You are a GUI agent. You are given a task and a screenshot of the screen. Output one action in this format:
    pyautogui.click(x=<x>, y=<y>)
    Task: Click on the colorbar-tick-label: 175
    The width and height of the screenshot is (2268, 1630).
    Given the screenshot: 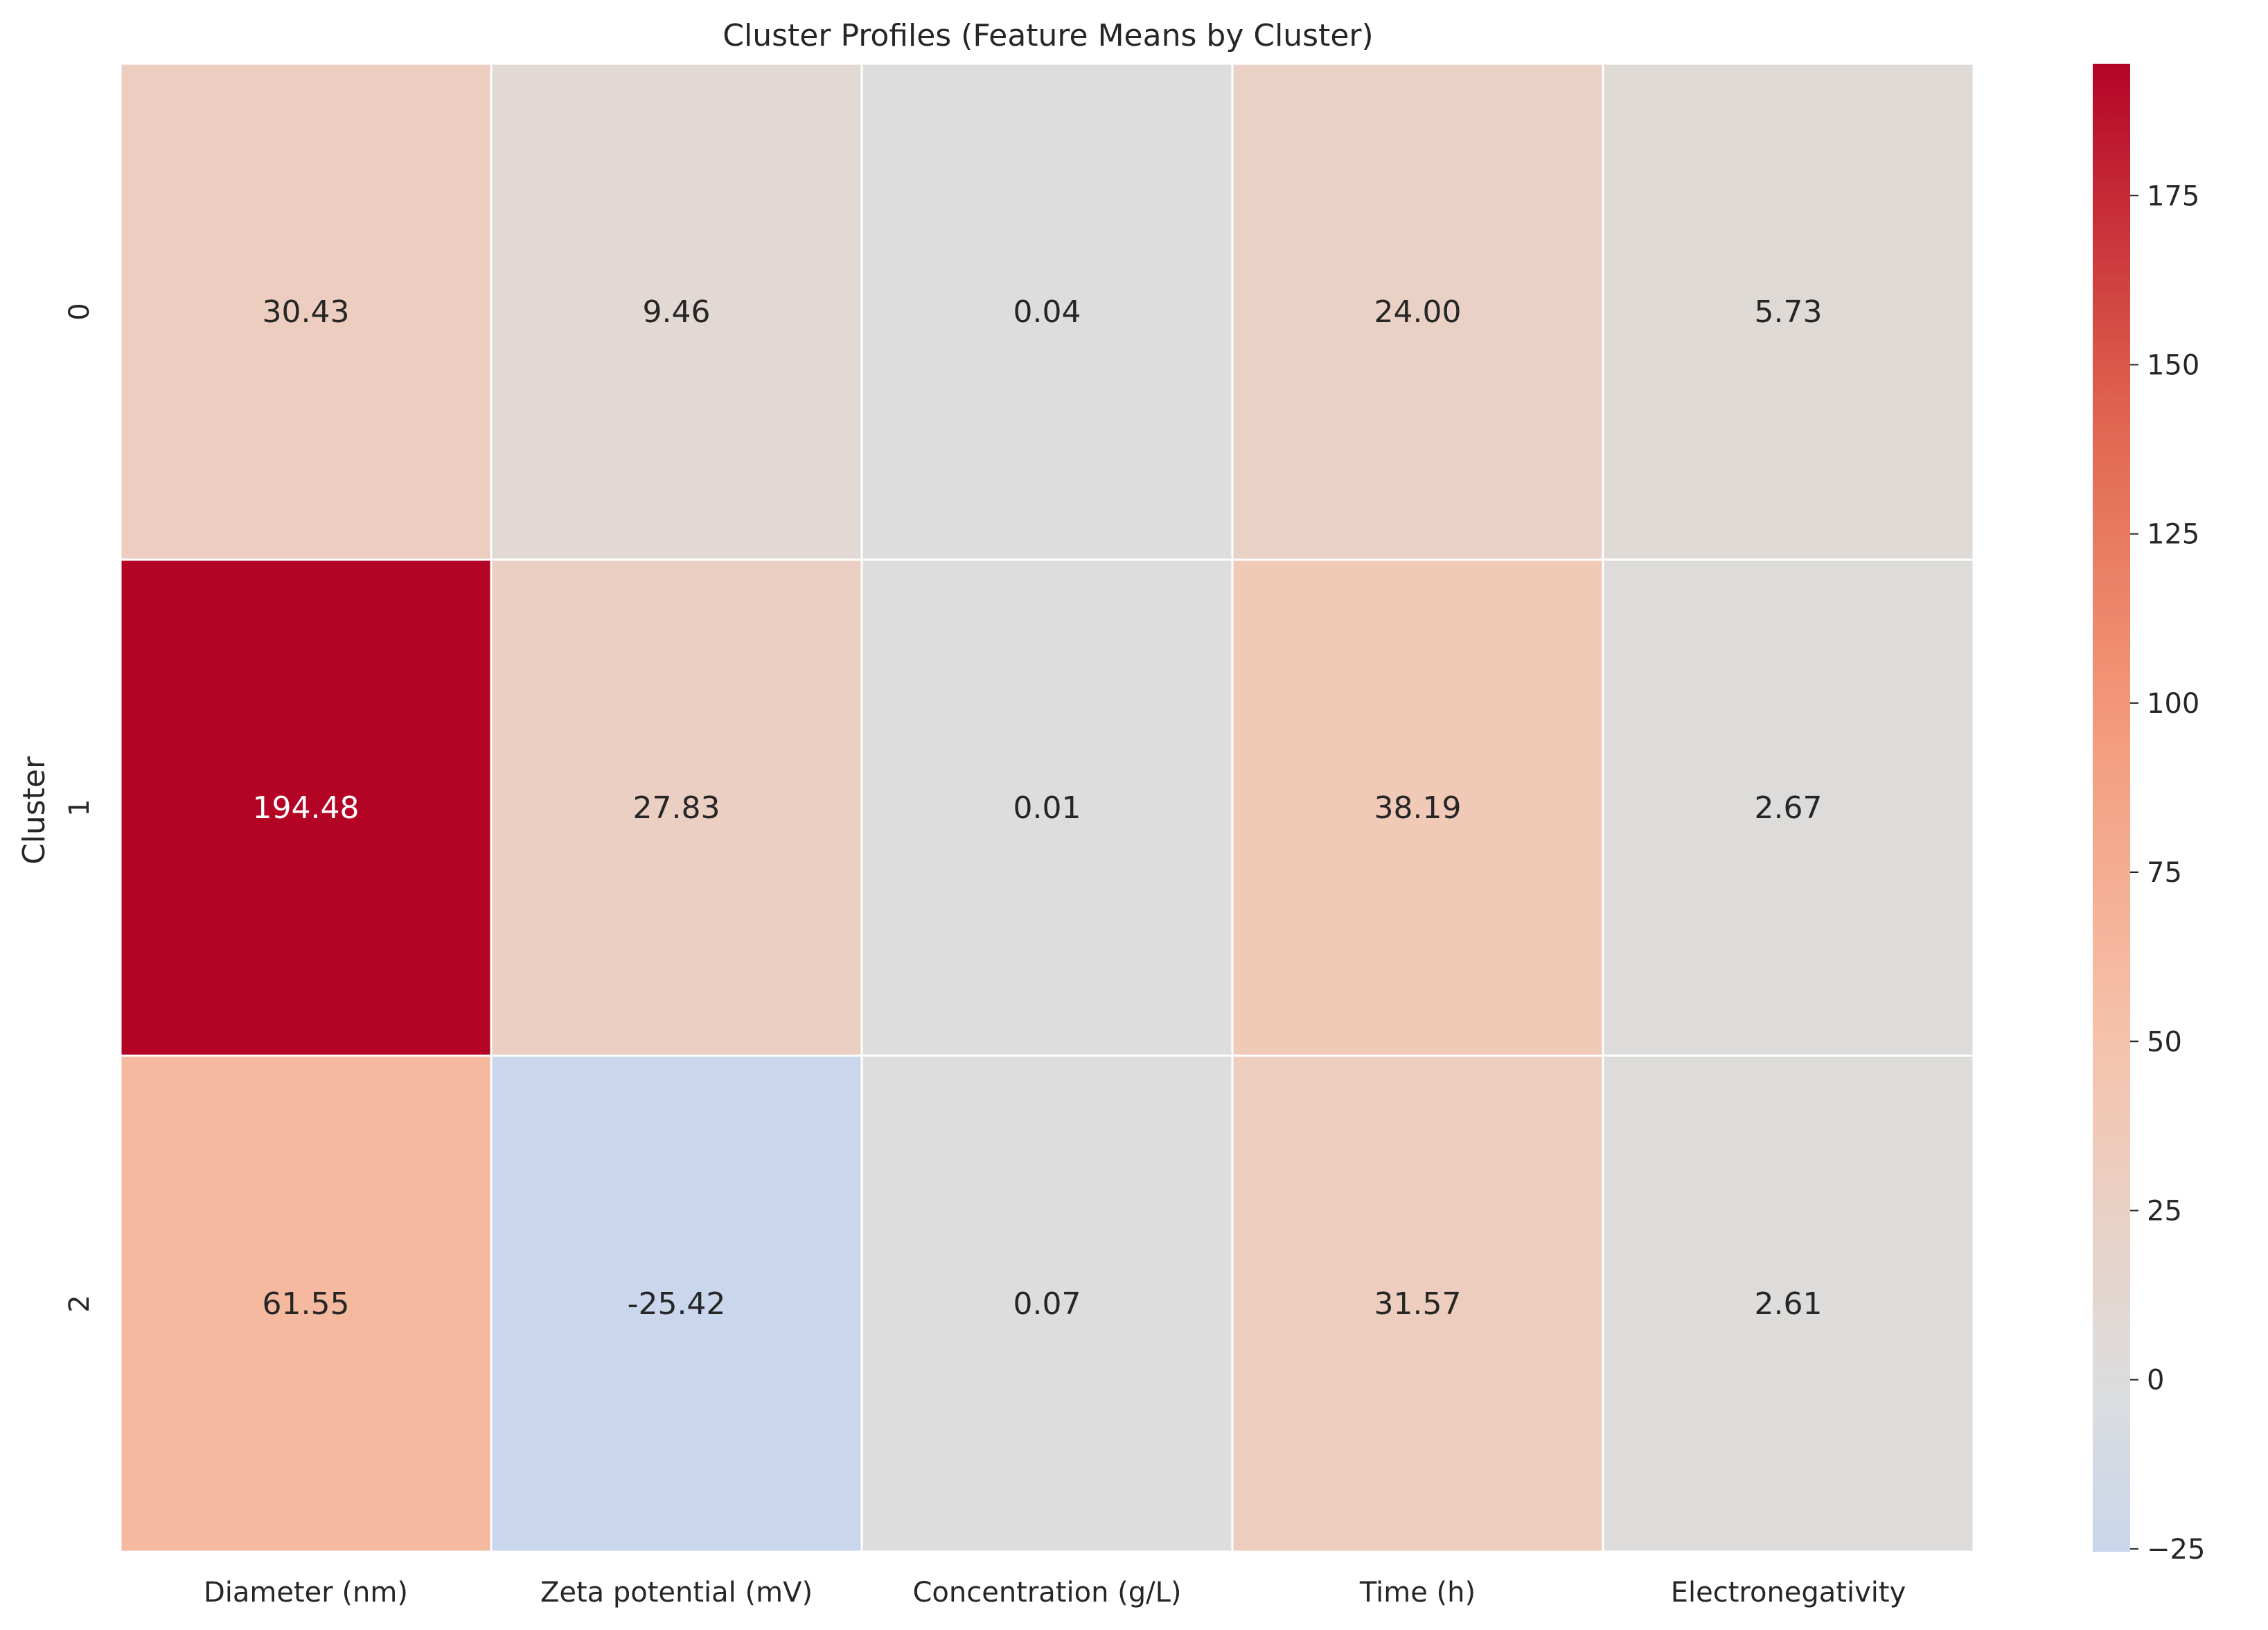 What is the action you would take?
    pyautogui.click(x=2173, y=196)
    